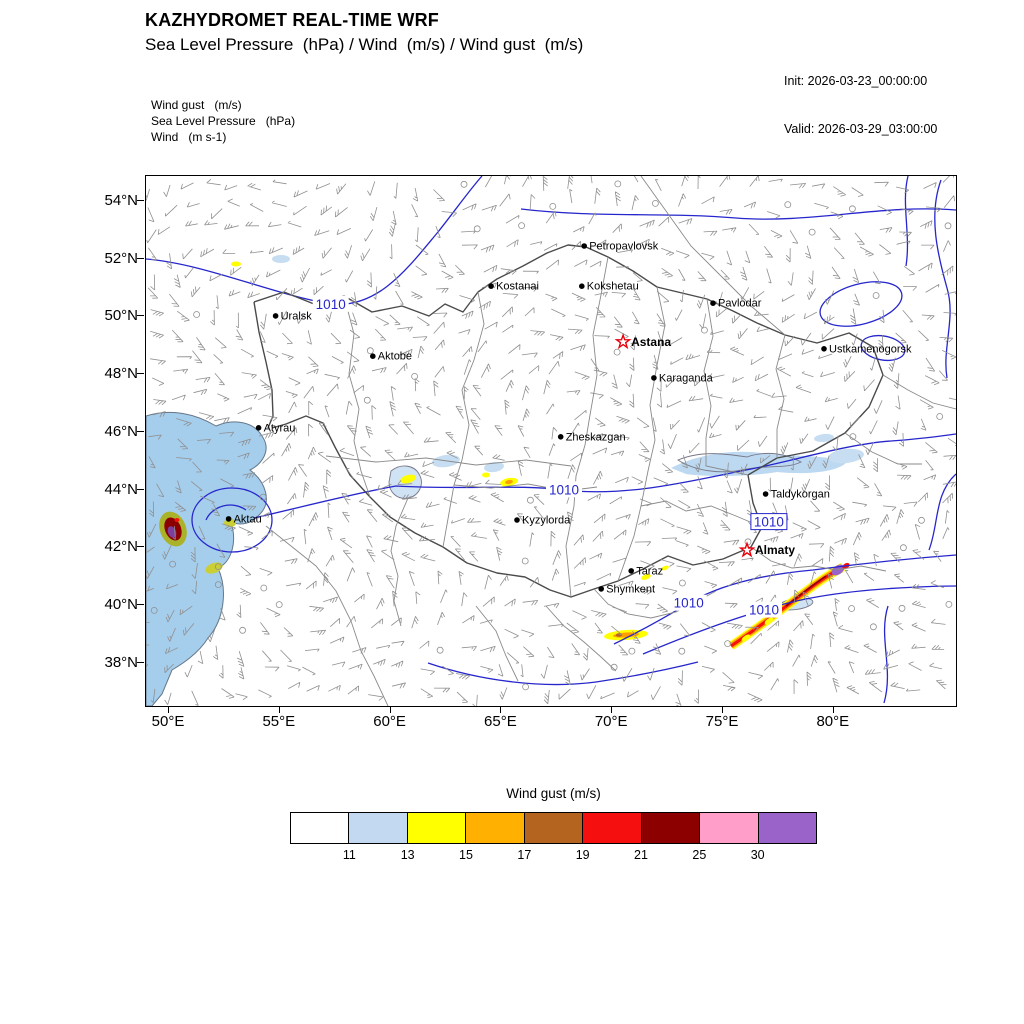 The height and width of the screenshot is (1024, 1024). I want to click on city-label: Aktau, so click(248, 519).